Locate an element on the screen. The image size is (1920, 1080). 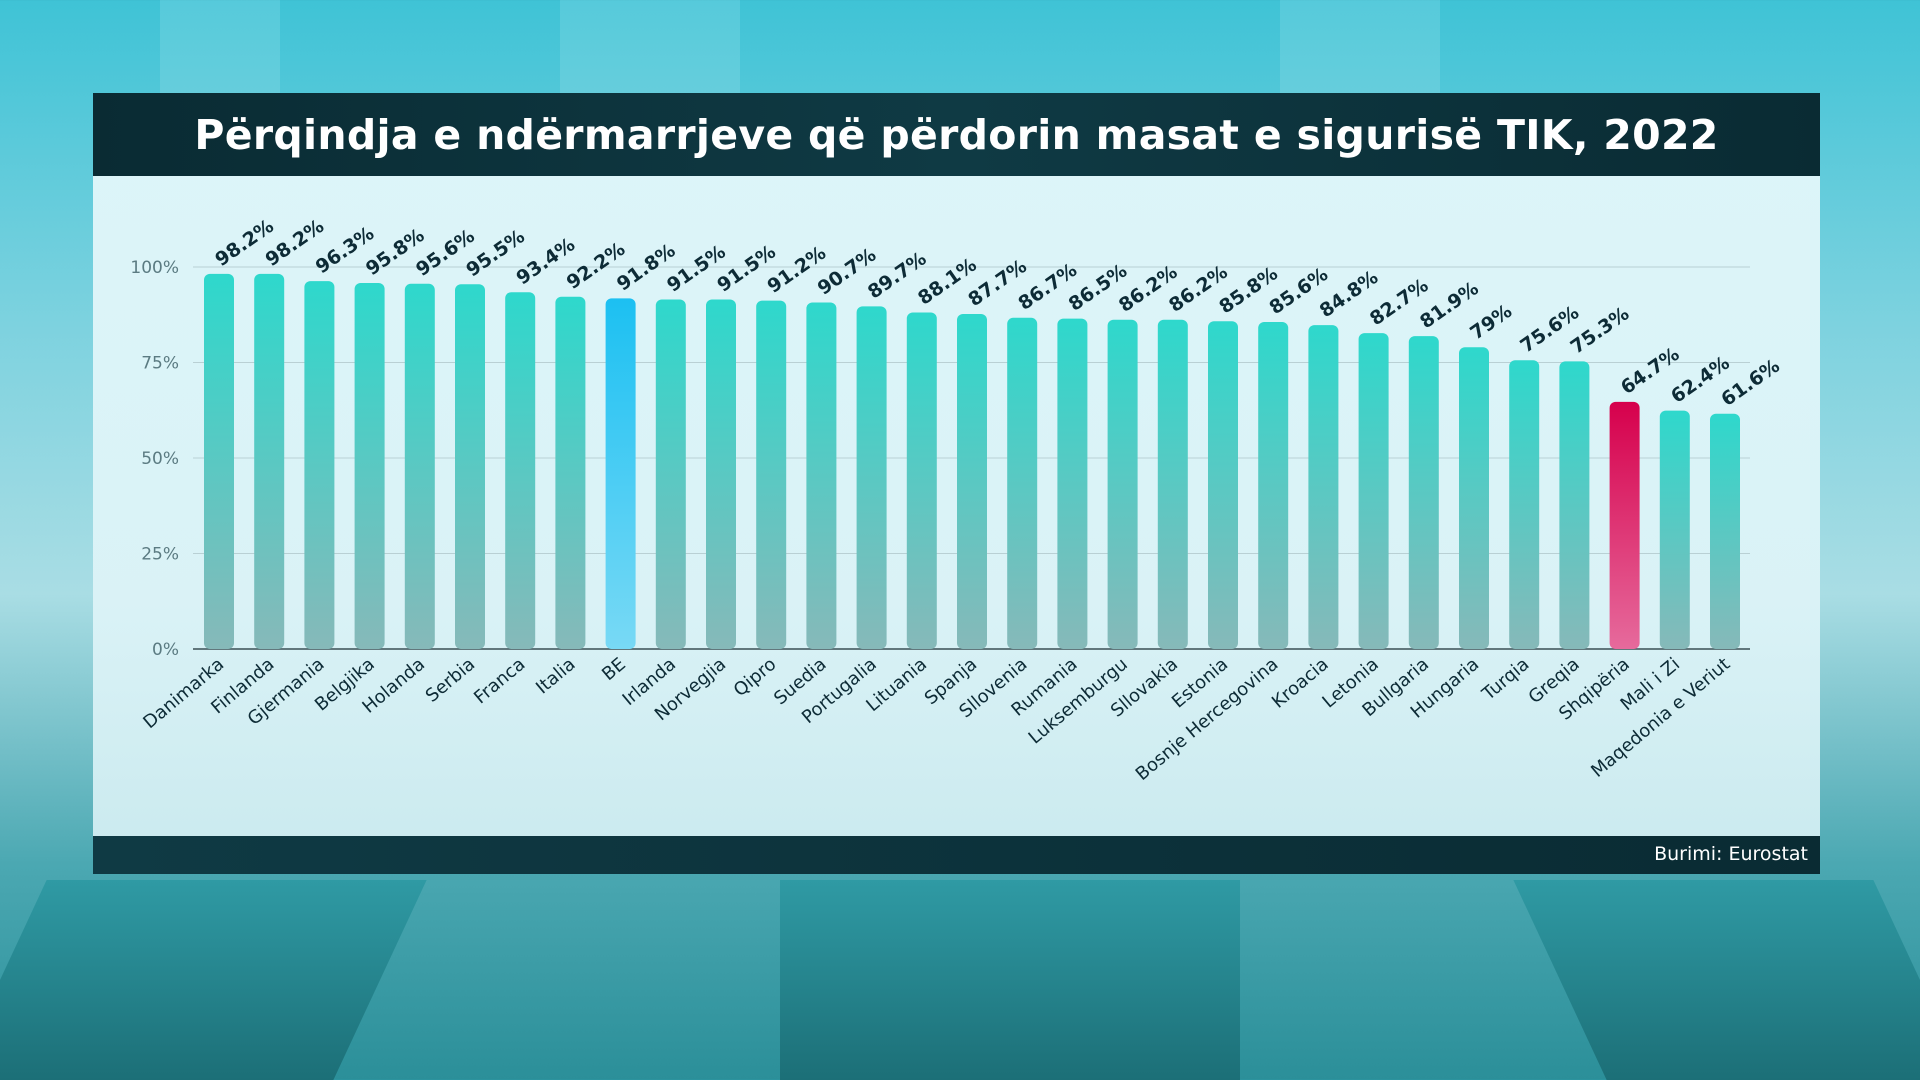
x-tick-label: Danimarka is located at coordinates (183, 693).